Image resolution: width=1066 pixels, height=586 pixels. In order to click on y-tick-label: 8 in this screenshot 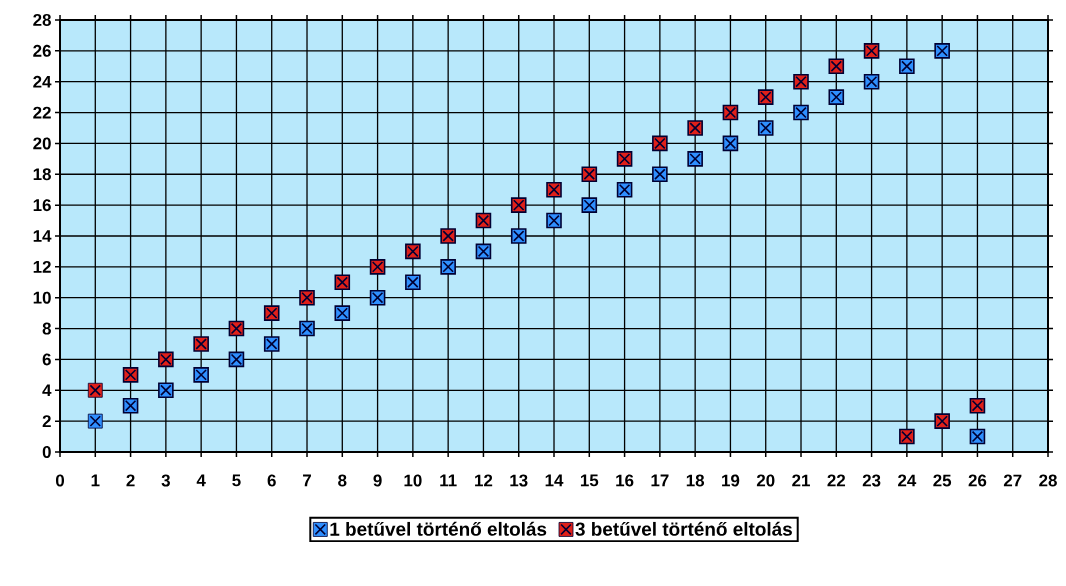, I will do `click(46, 328)`.